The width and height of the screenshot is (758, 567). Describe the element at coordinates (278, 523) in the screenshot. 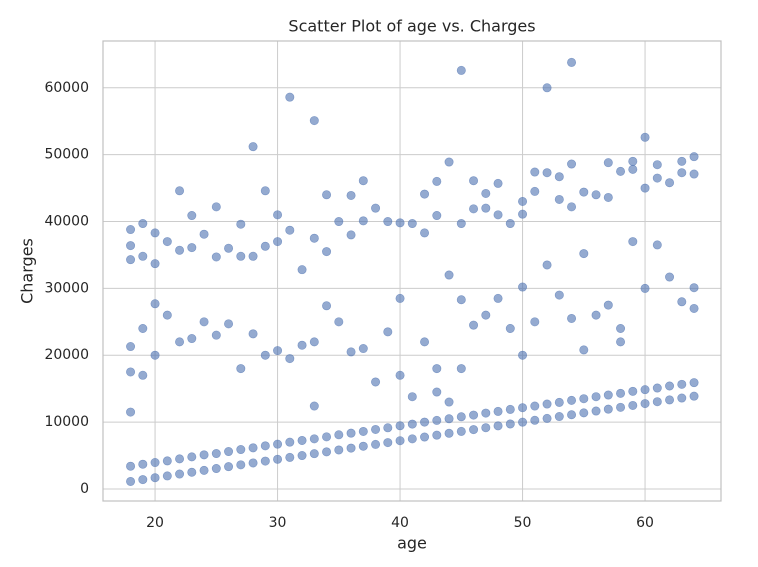

I see `x-tick-label: 30` at that location.